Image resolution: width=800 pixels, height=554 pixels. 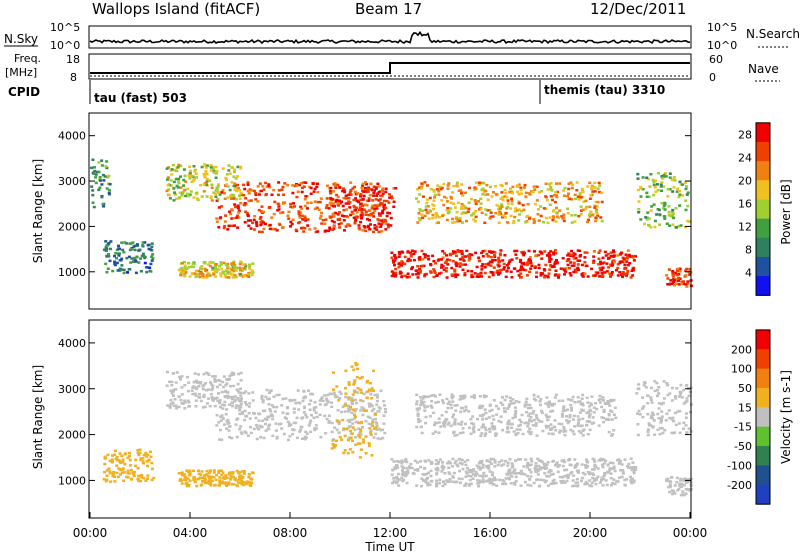 I want to click on y-tick-label: 2000, so click(x=72, y=435).